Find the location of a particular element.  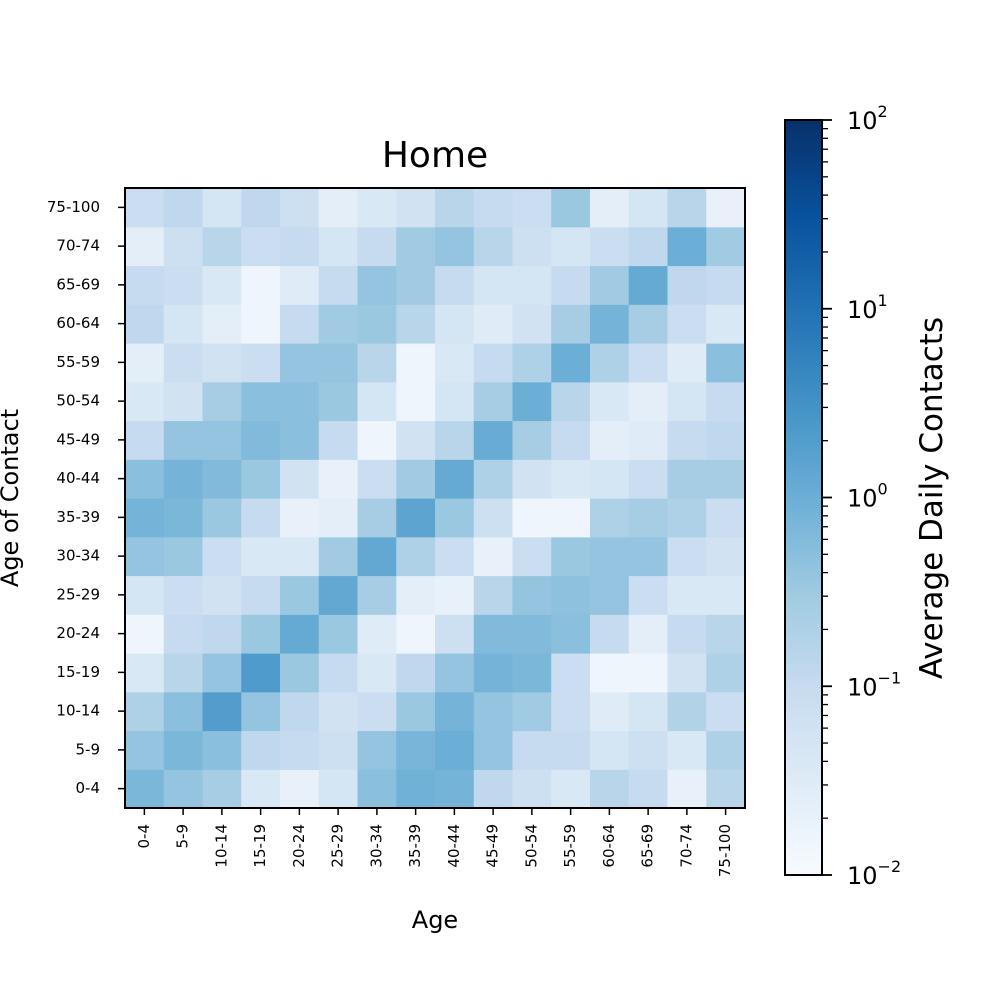

y-tick-label: 20-24 is located at coordinates (78, 633).